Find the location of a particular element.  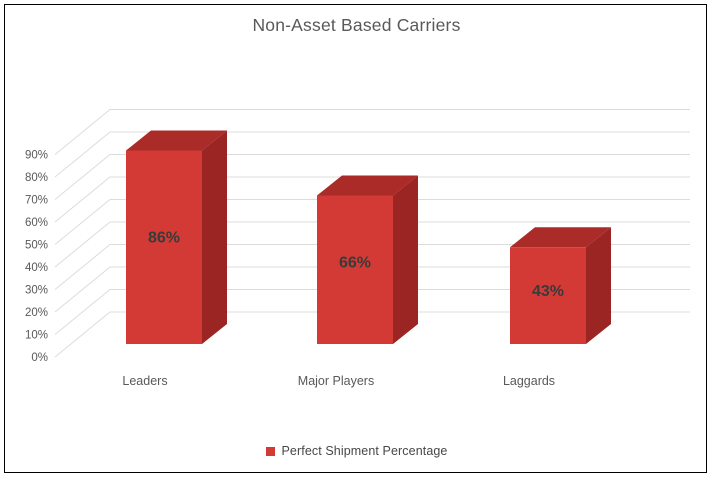

bar-top-face-leaders is located at coordinates (176, 140).